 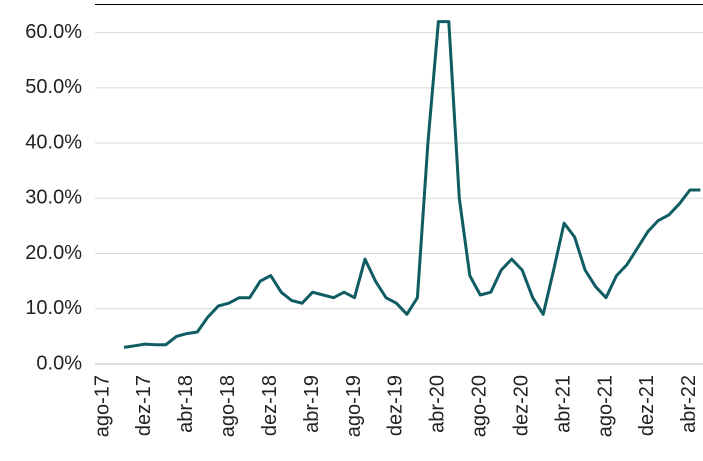 I want to click on x-tick-label: abr-21, so click(x=563, y=404).